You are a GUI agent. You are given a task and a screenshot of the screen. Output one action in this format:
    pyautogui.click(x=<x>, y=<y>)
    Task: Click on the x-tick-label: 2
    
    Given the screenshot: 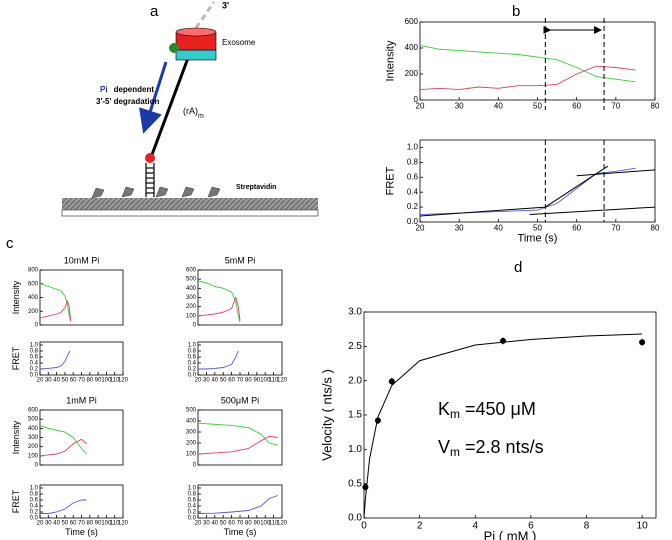 What is the action you would take?
    pyautogui.click(x=420, y=526)
    